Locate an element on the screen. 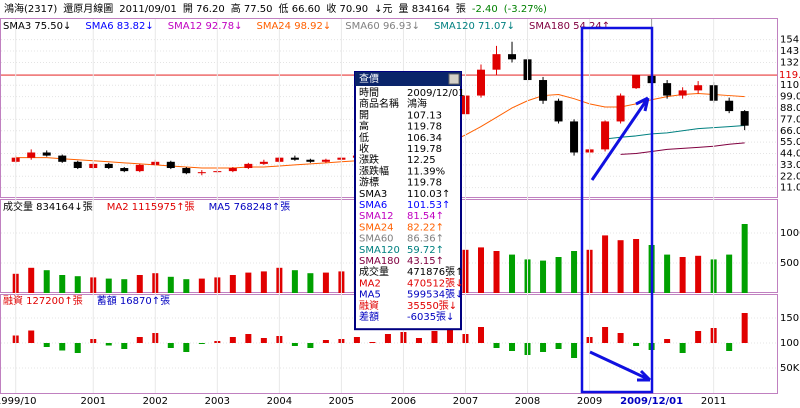 This screenshot has height=408, width=800. header-text: 2011/09/01 is located at coordinates (148, 9).